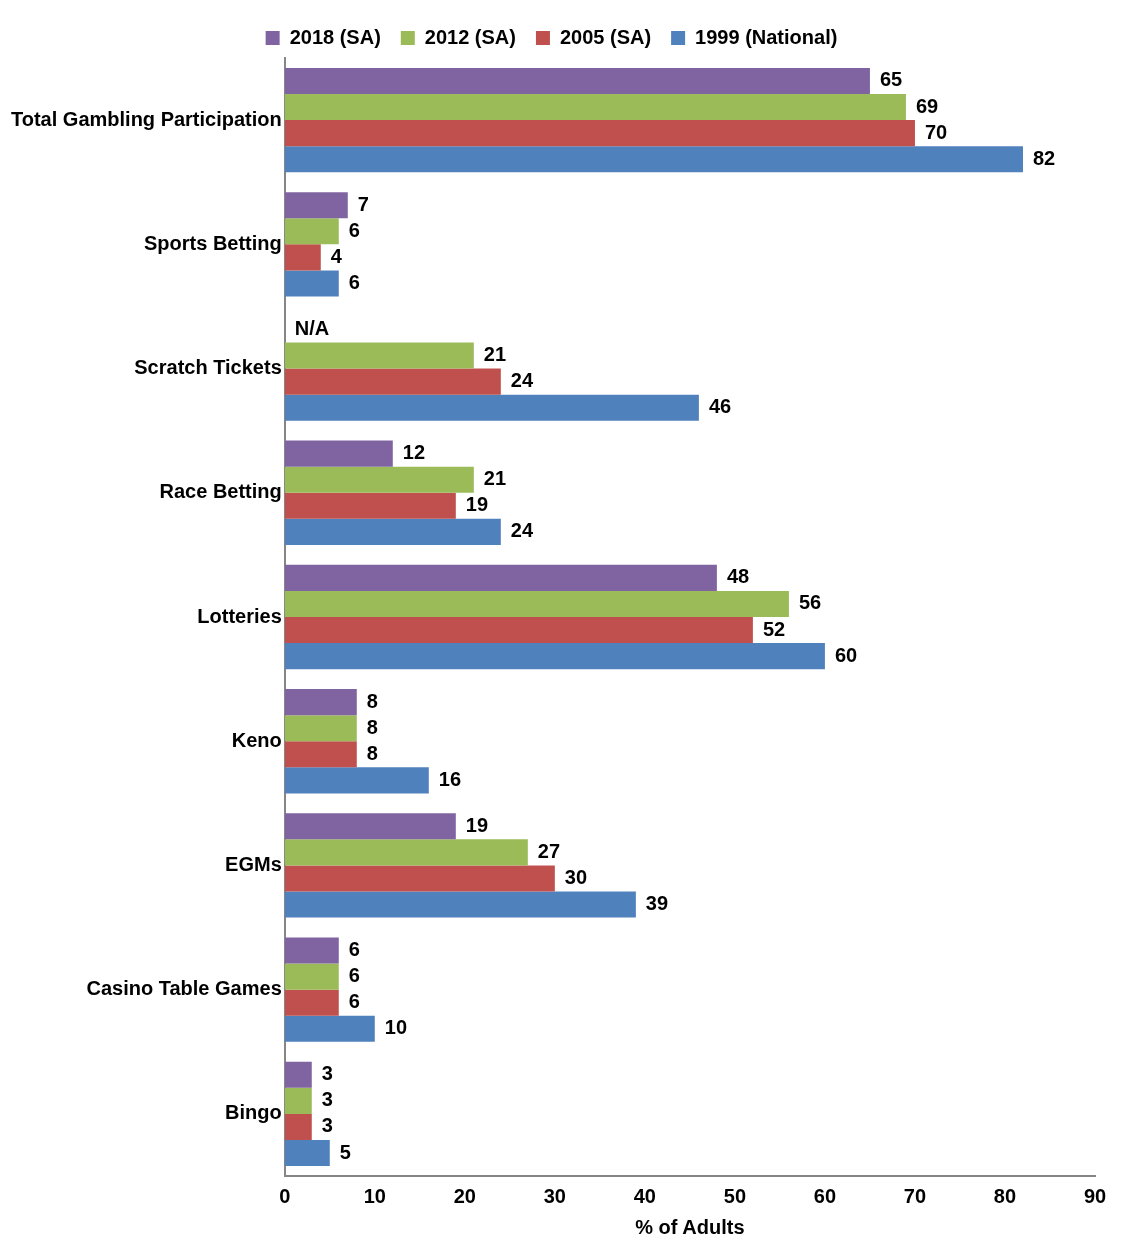 The image size is (1133, 1252). Describe the element at coordinates (256, 739) in the screenshot. I see `y-tick-label: Keno` at that location.